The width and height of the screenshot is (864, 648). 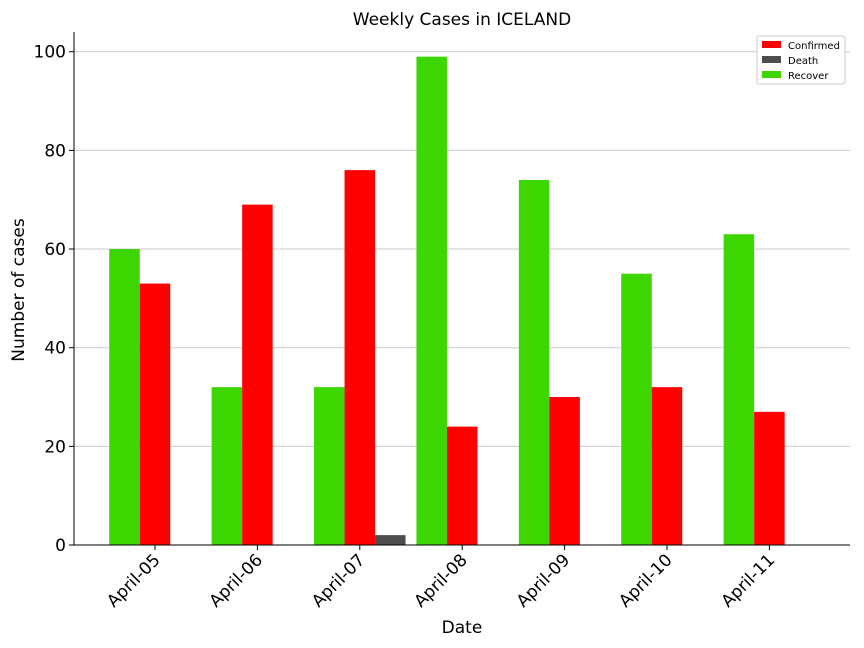 I want to click on x-tick-label: April-10, so click(x=645, y=580).